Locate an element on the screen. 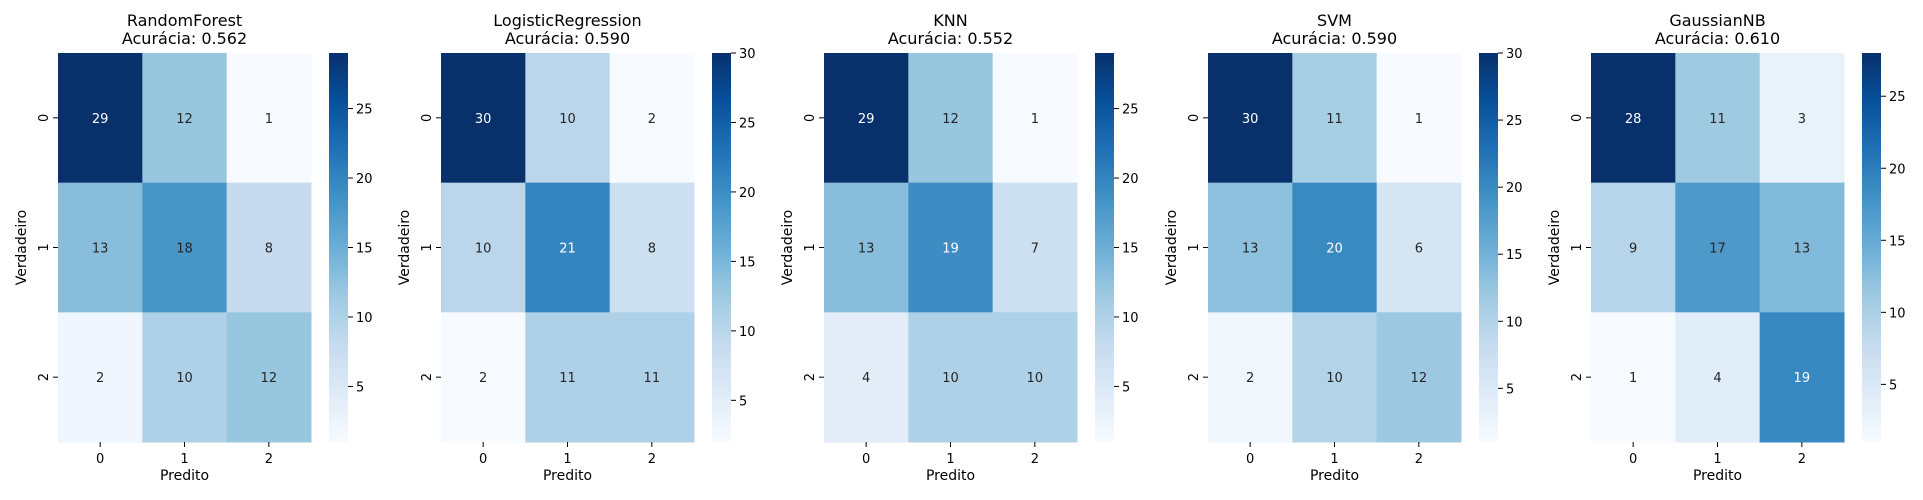 The width and height of the screenshot is (1923, 500). cell-value-label: 20 is located at coordinates (1334, 249).